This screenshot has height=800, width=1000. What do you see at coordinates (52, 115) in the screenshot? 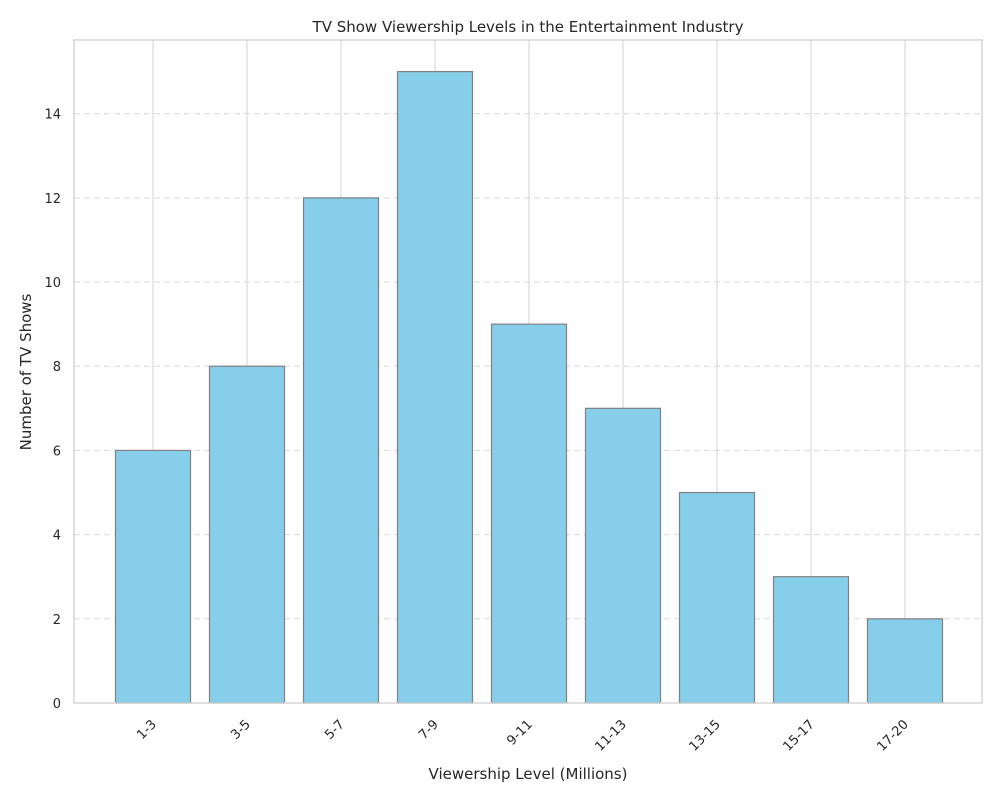
I see `y-tick-label: 14` at bounding box center [52, 115].